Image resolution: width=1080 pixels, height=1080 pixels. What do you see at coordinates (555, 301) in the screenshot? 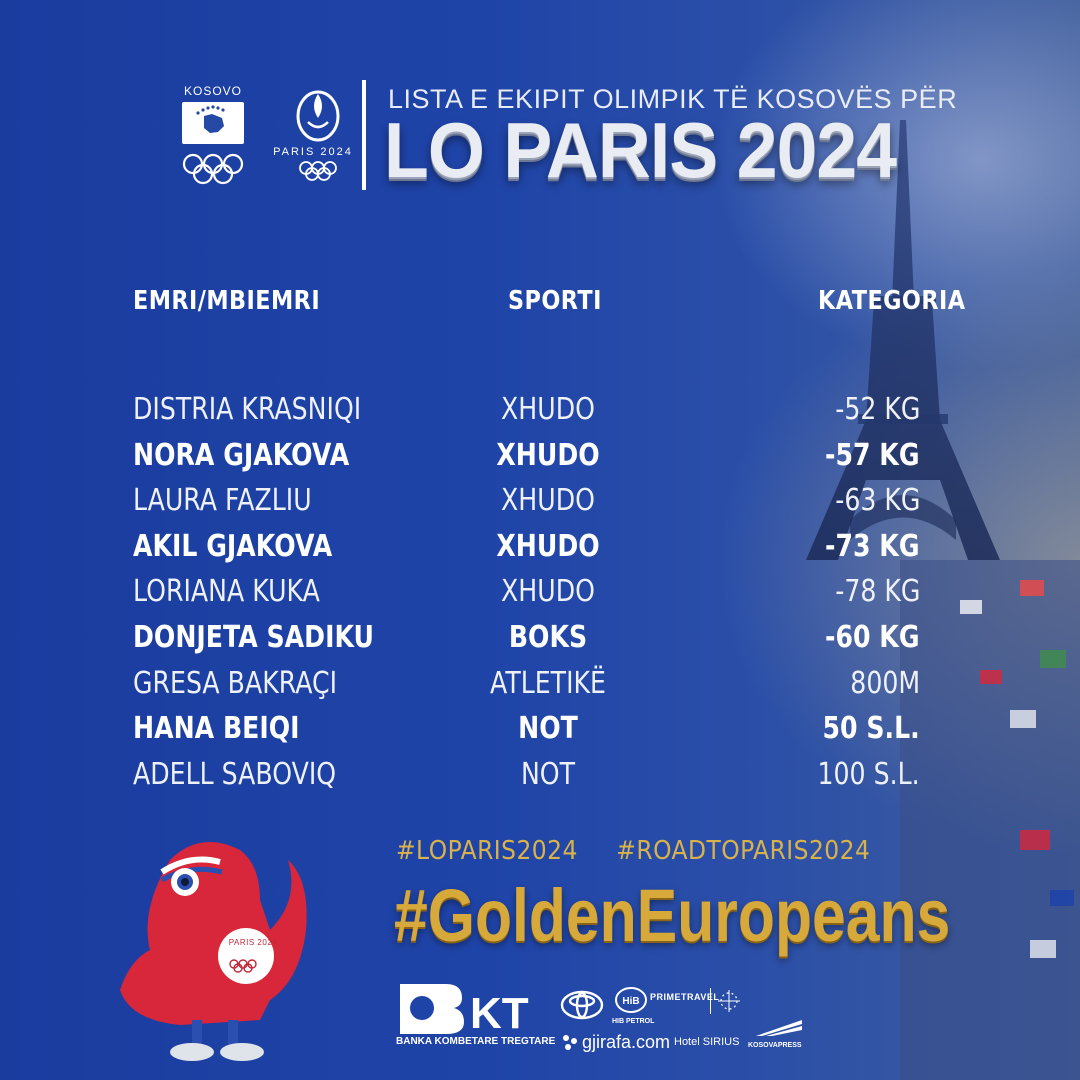
I see `column-header-sport: SPORTI` at bounding box center [555, 301].